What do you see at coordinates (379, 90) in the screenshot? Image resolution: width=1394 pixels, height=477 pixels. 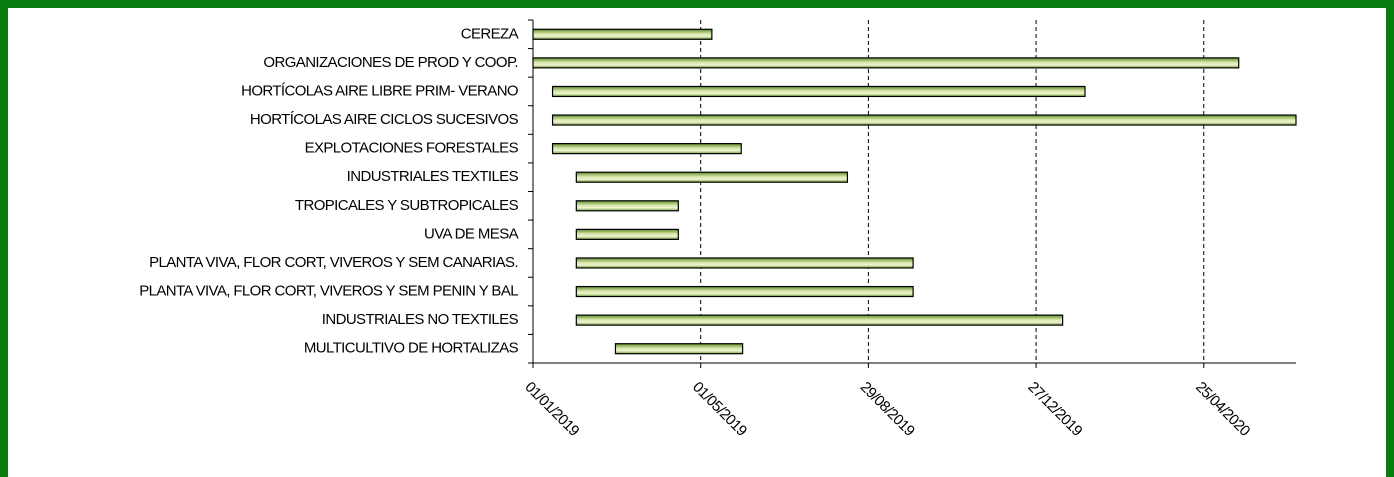 I see `y-tick-label: HORTÍCOLAS AIRE LIBRE PRIM- VERANO` at bounding box center [379, 90].